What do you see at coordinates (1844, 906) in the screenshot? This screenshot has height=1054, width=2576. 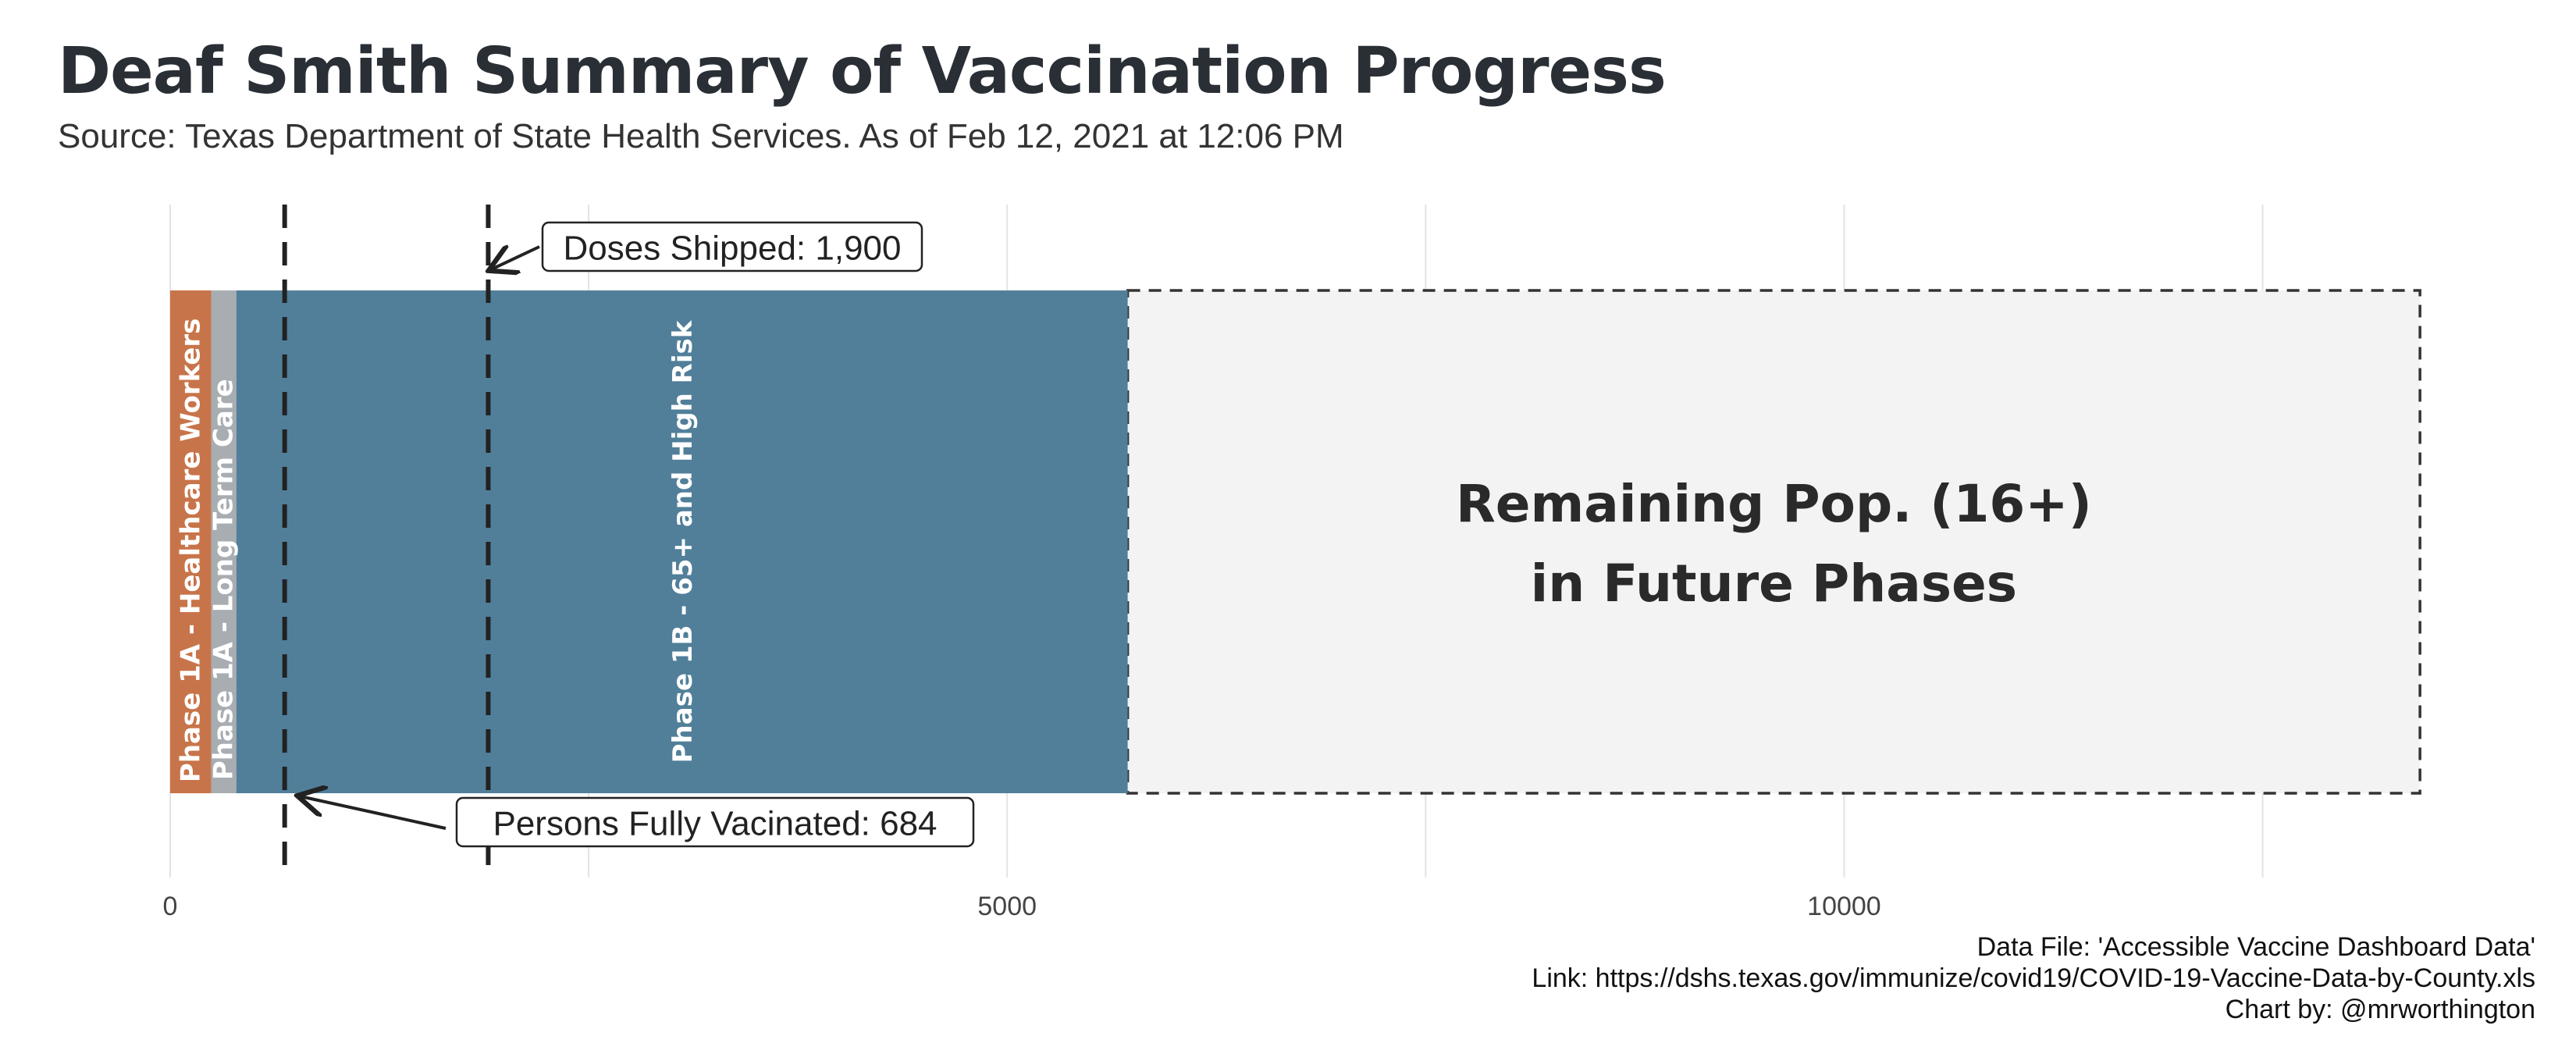 I see `x-tick-label: 10000` at bounding box center [1844, 906].